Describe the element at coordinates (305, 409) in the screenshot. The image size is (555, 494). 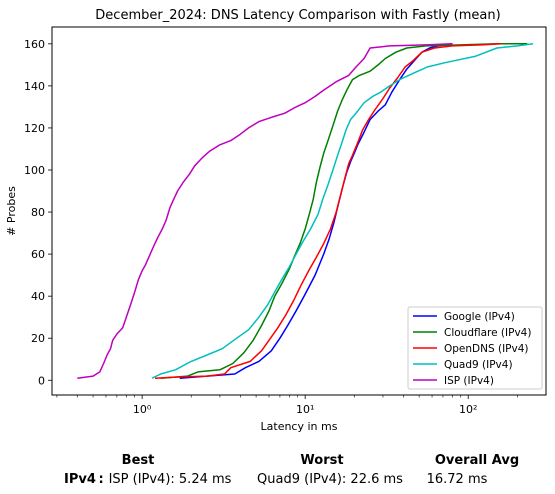
I see `x-tick-label: 10¹` at that location.